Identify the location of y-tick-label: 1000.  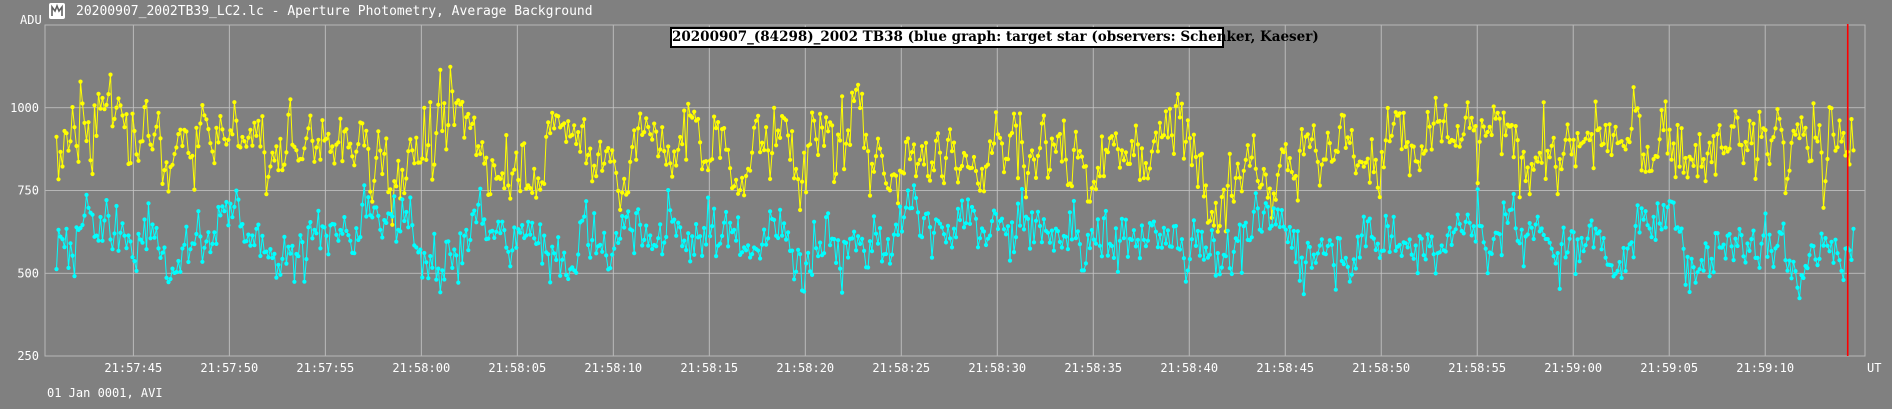
(24, 108).